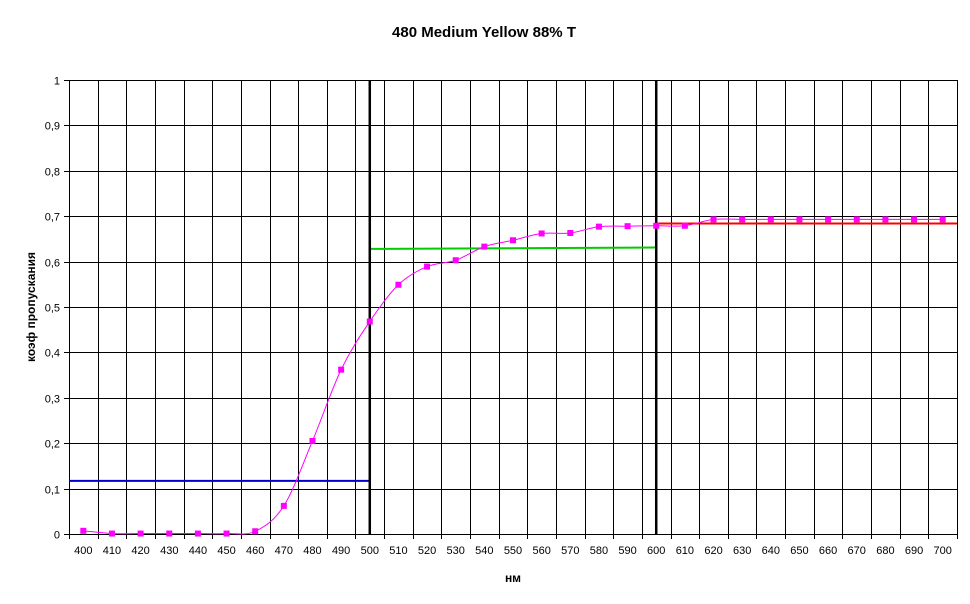 Image resolution: width=970 pixels, height=604 pixels. I want to click on y-tick-label: 0,3, so click(52, 400).